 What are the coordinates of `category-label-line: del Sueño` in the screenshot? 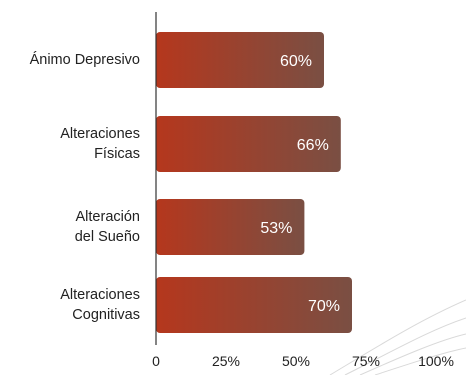 It's located at (107, 237).